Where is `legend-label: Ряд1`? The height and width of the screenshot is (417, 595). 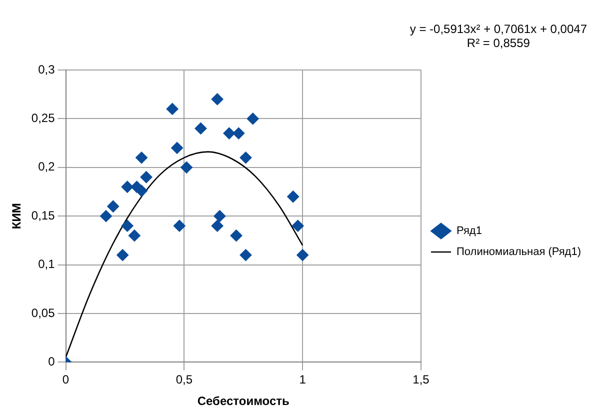
legend-label: Ряд1 is located at coordinates (469, 231).